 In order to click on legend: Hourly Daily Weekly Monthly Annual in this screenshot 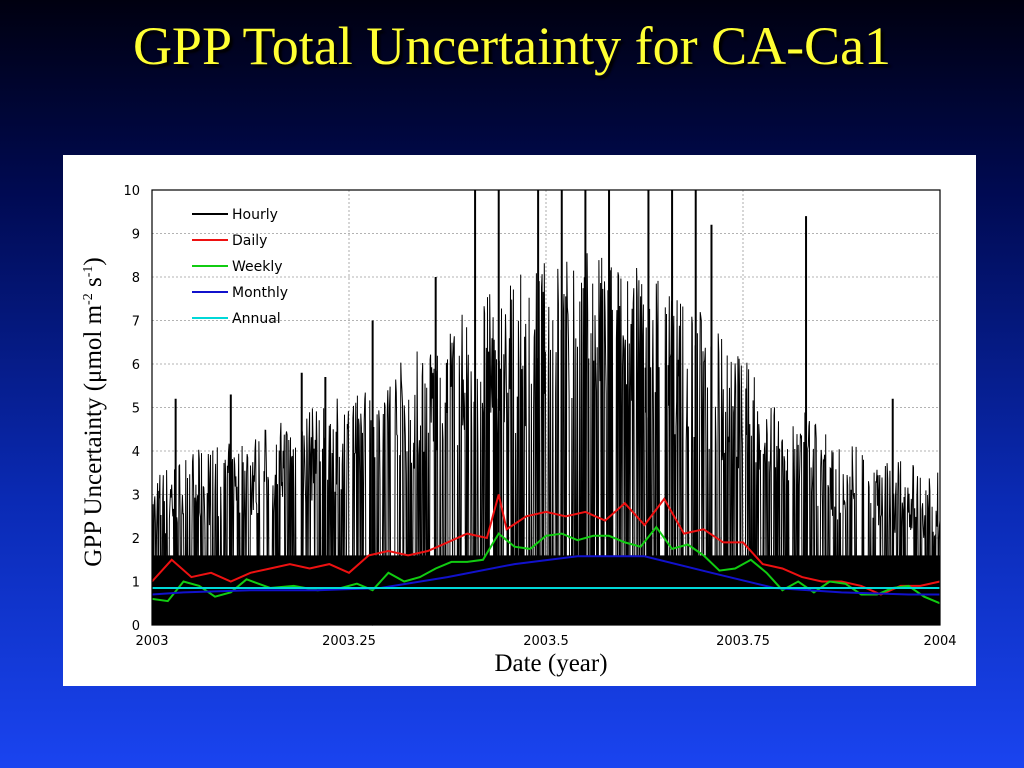, I will do `click(240, 267)`.